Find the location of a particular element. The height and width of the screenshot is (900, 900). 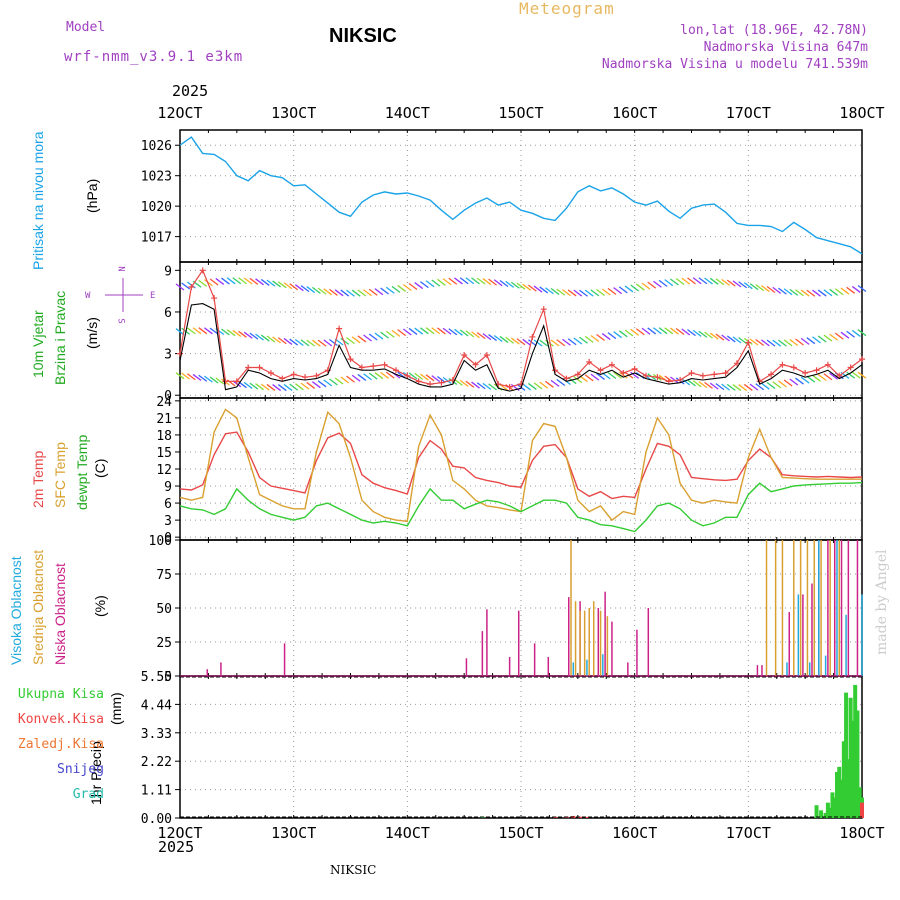

y-tick-label: 1026 is located at coordinates (156, 146).